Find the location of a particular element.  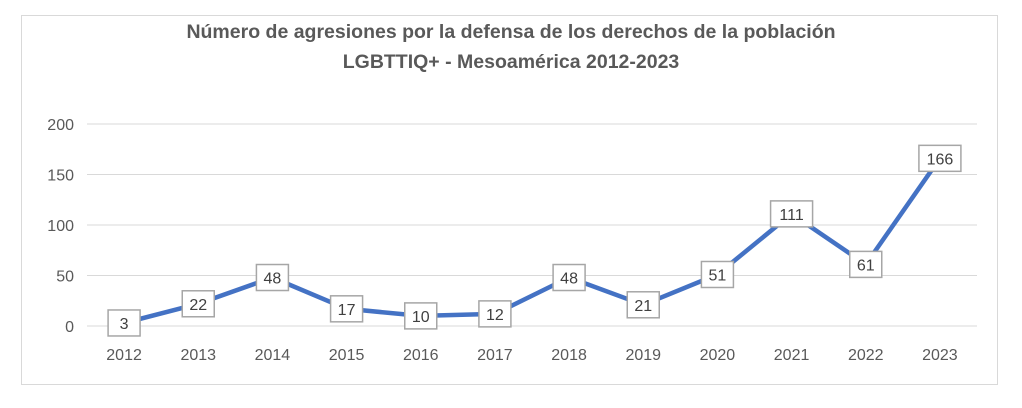

y-tick-label: 200 is located at coordinates (60, 125).